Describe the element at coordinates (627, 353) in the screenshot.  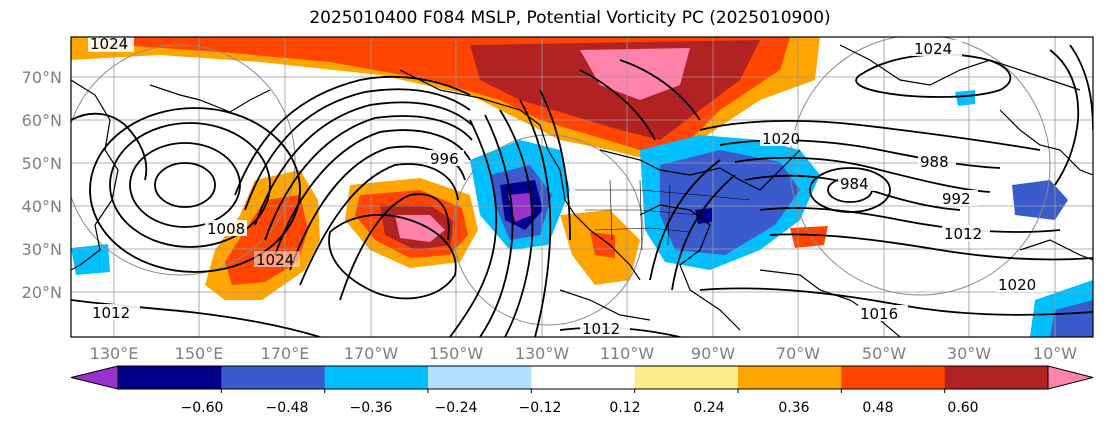
I see `lon-label: 110°W` at that location.